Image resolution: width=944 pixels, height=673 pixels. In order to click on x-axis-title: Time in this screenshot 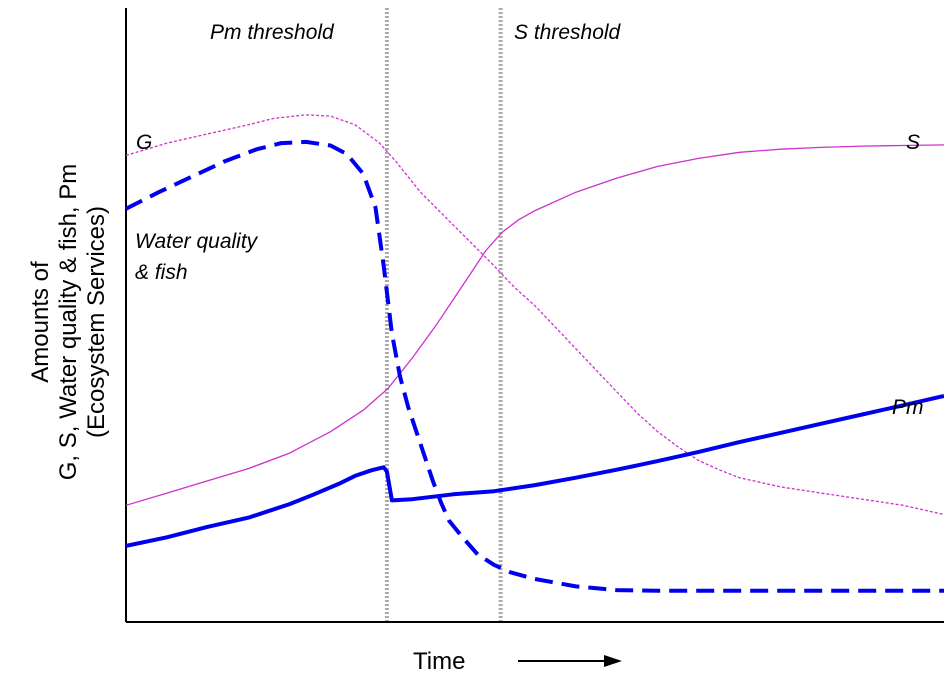, I will do `click(439, 660)`.